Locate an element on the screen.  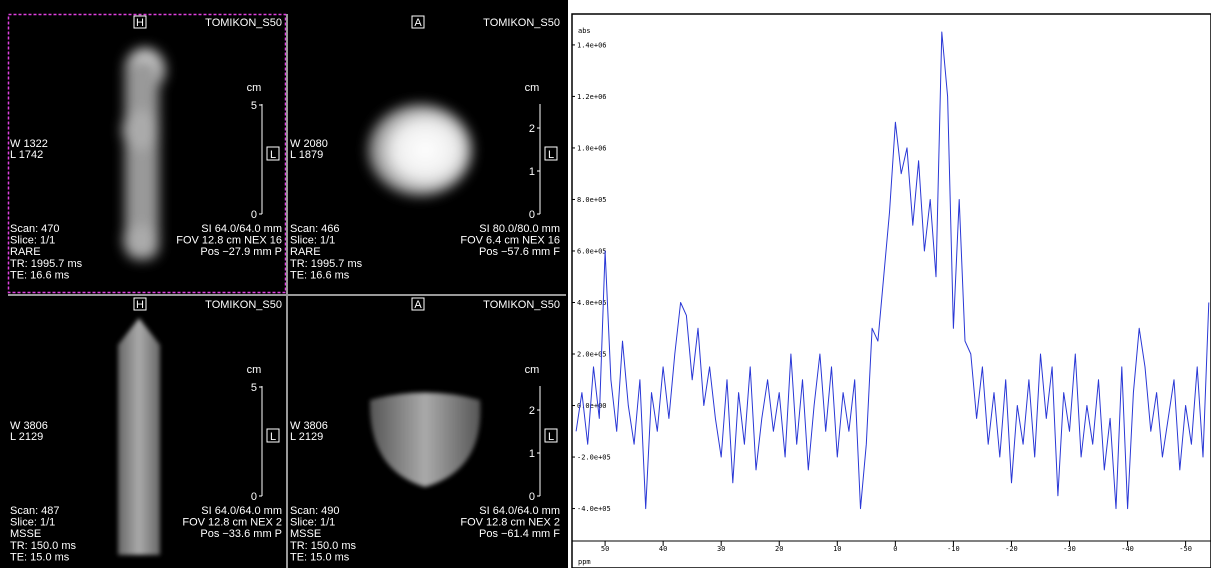
geometry-info: FOV 12.8 cm NEX 16 is located at coordinates (229, 241).